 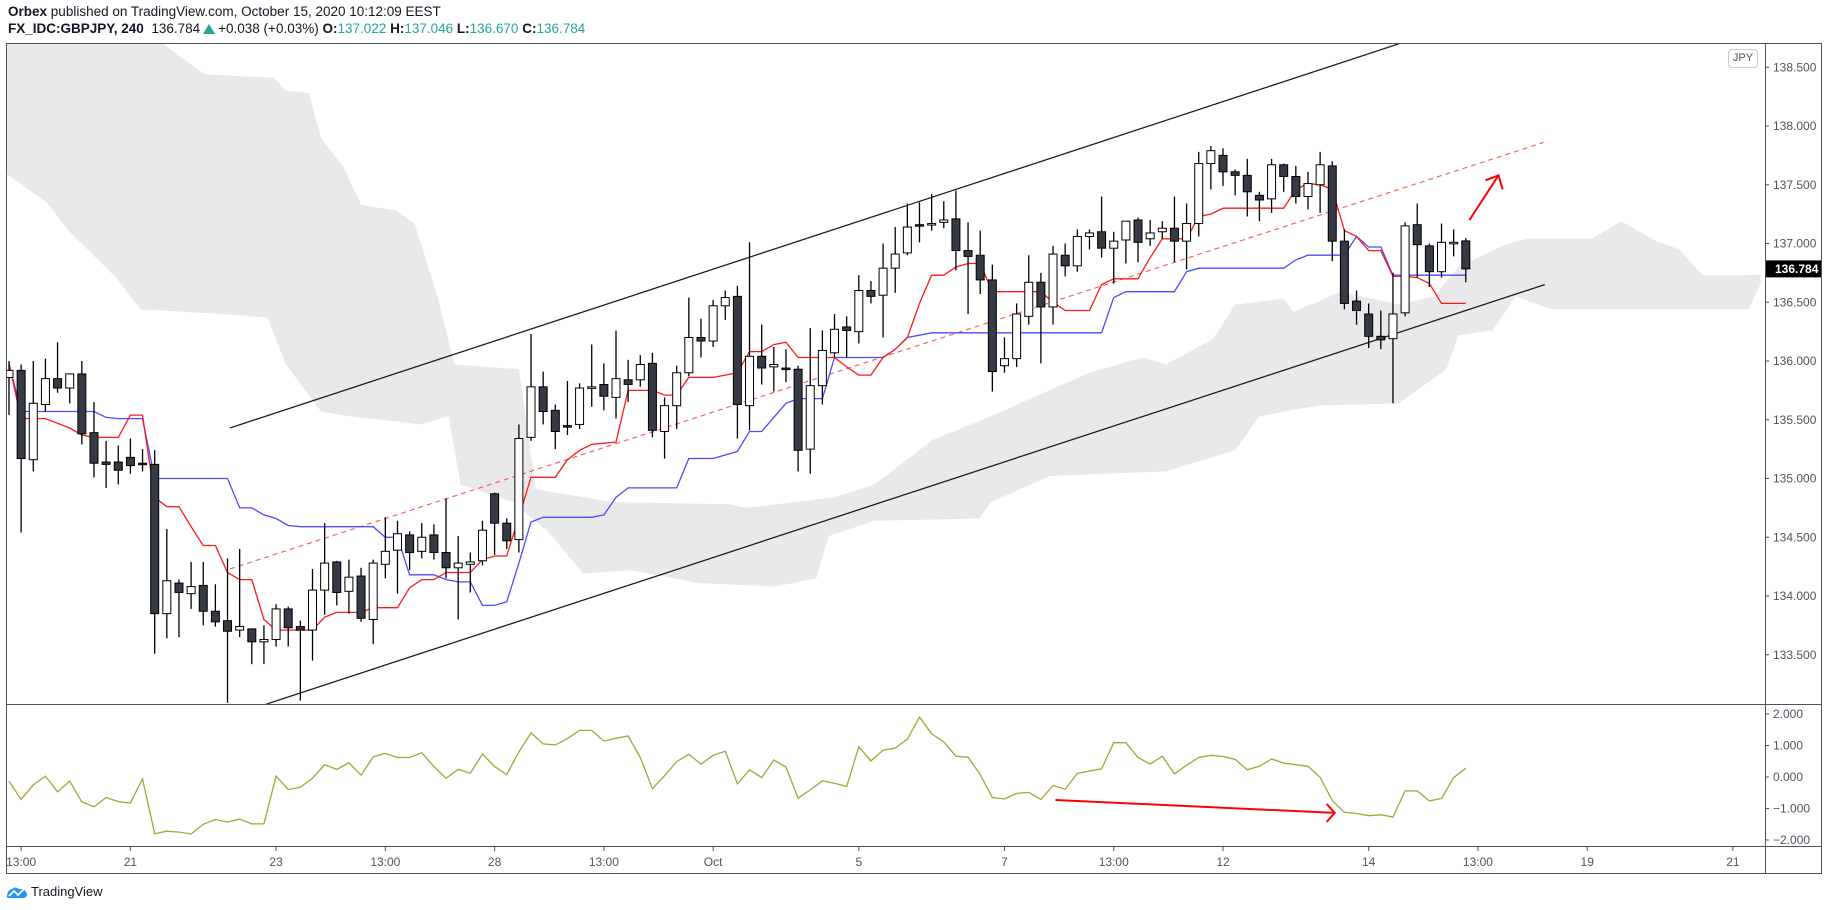 What do you see at coordinates (1588, 862) in the screenshot?
I see `time-tick-label: 19` at bounding box center [1588, 862].